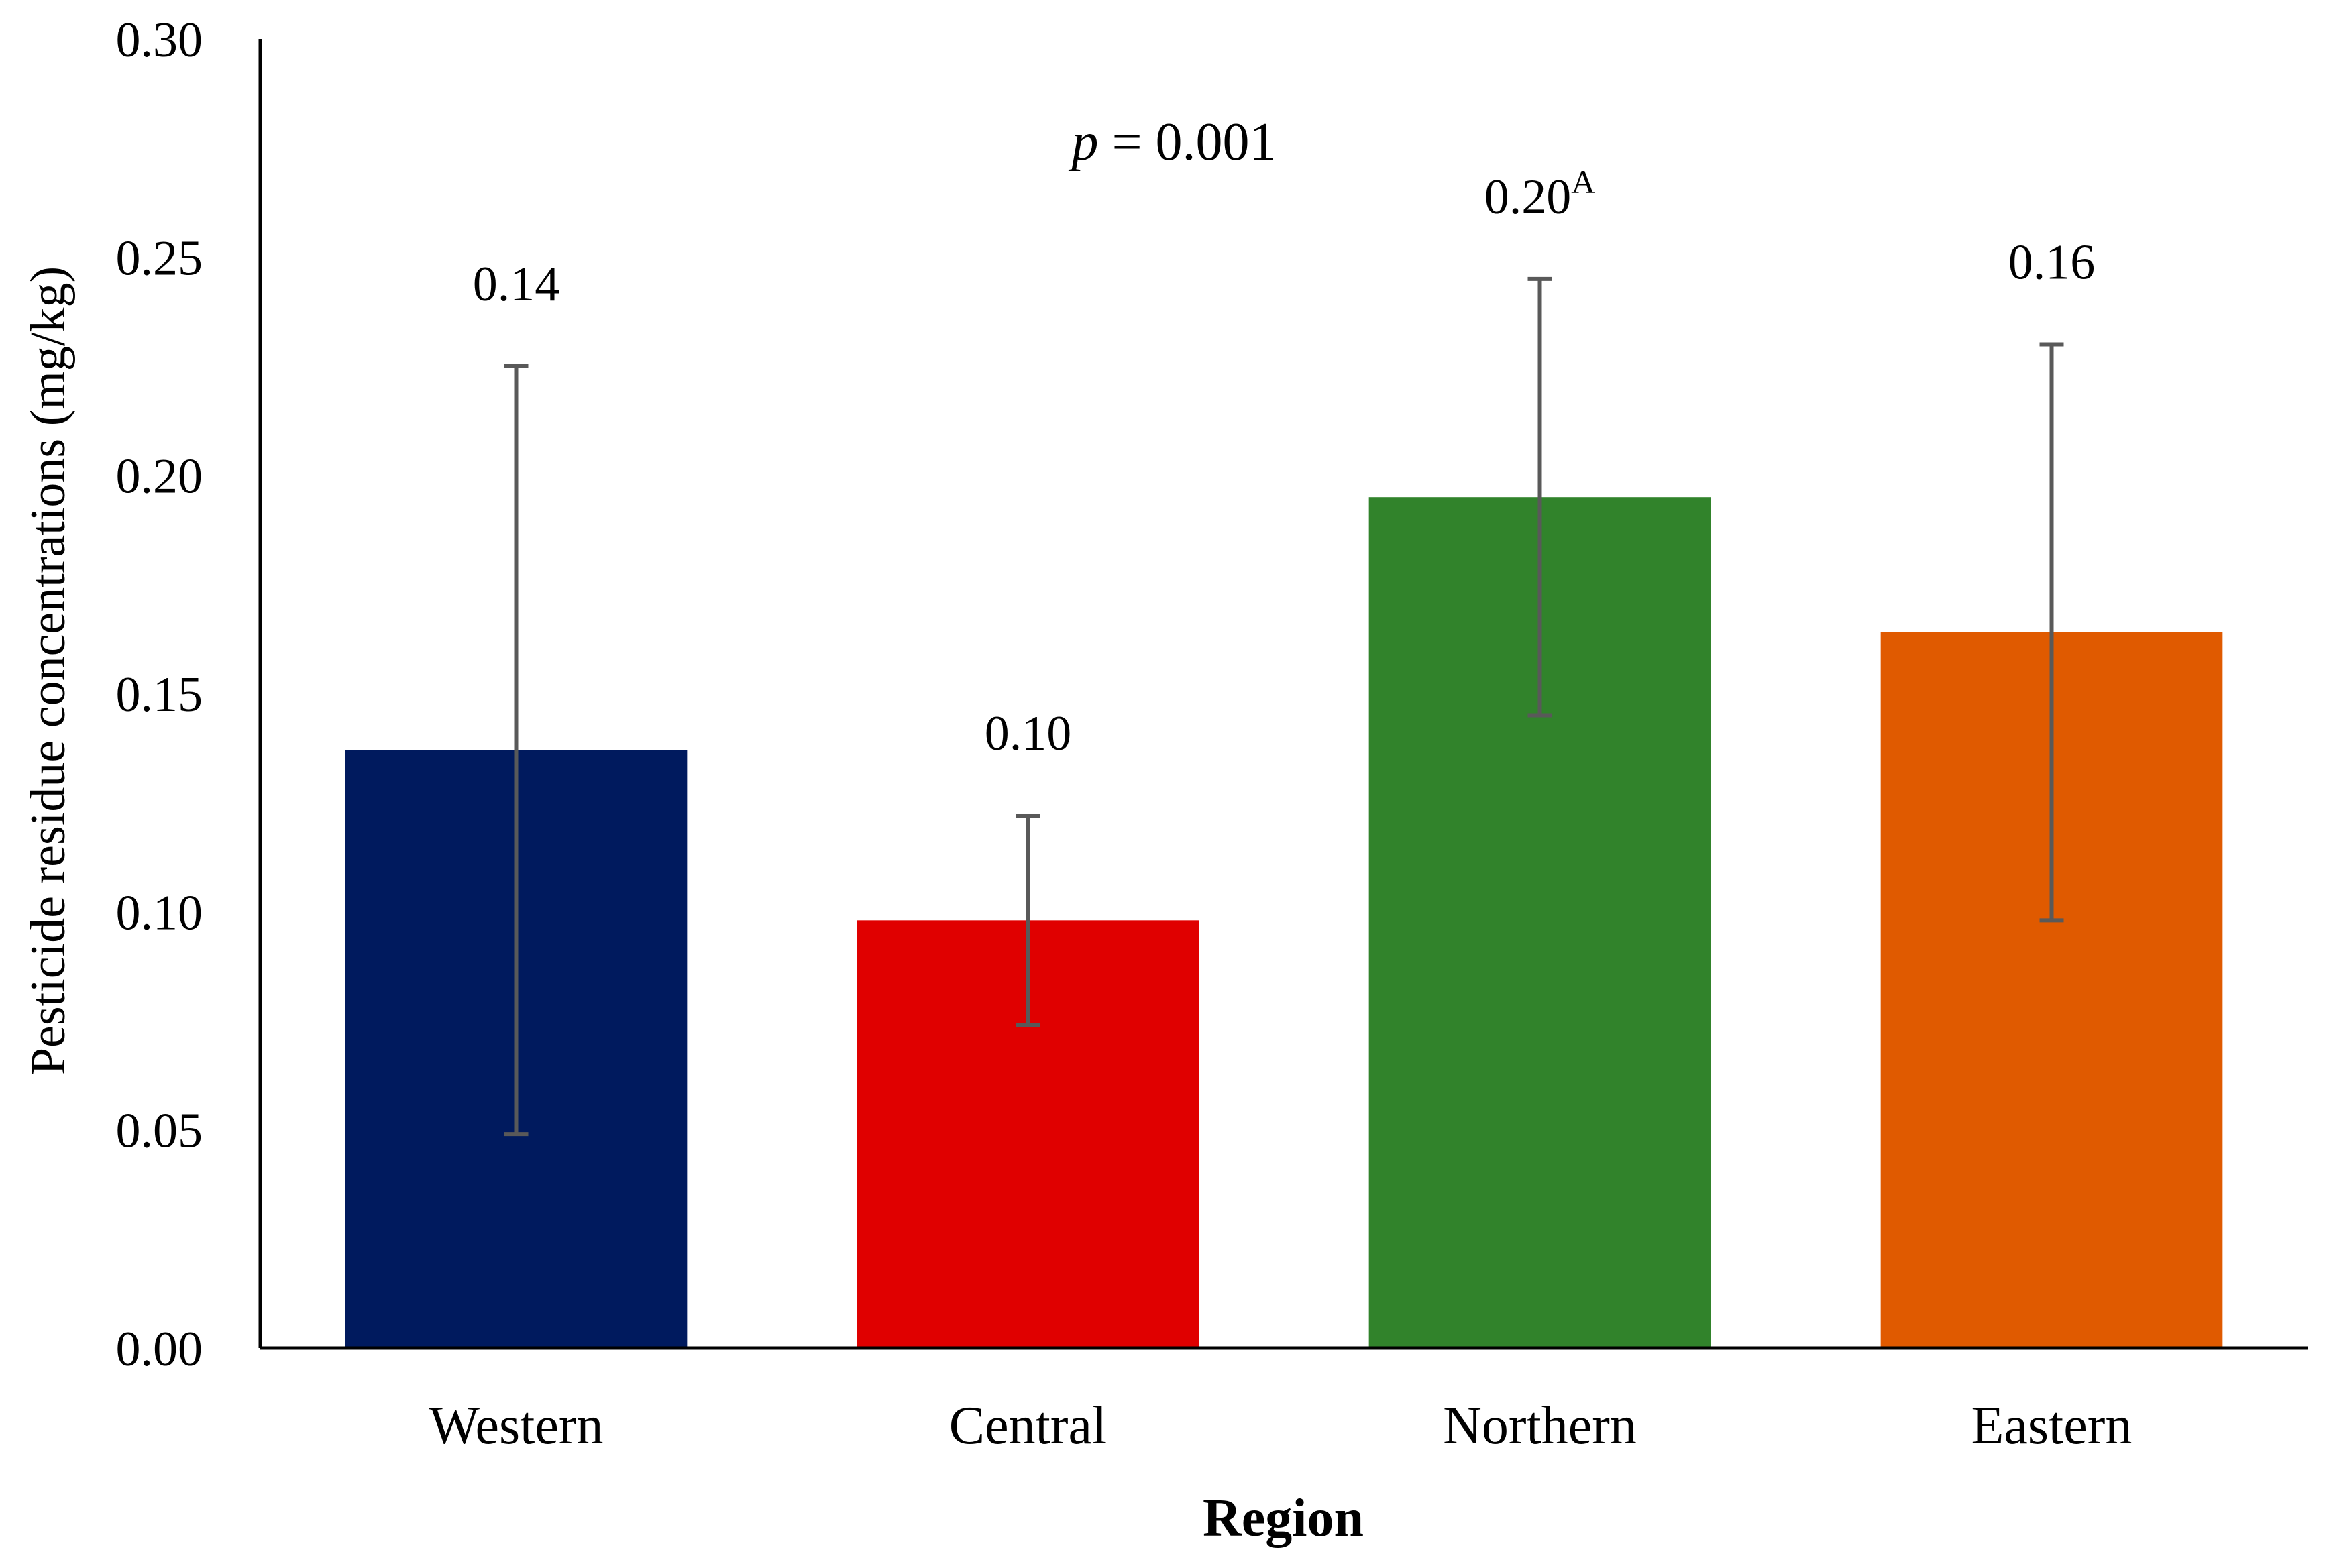 The width and height of the screenshot is (2327, 1568). I want to click on data-label-northern: 0.20A, so click(1540, 194).